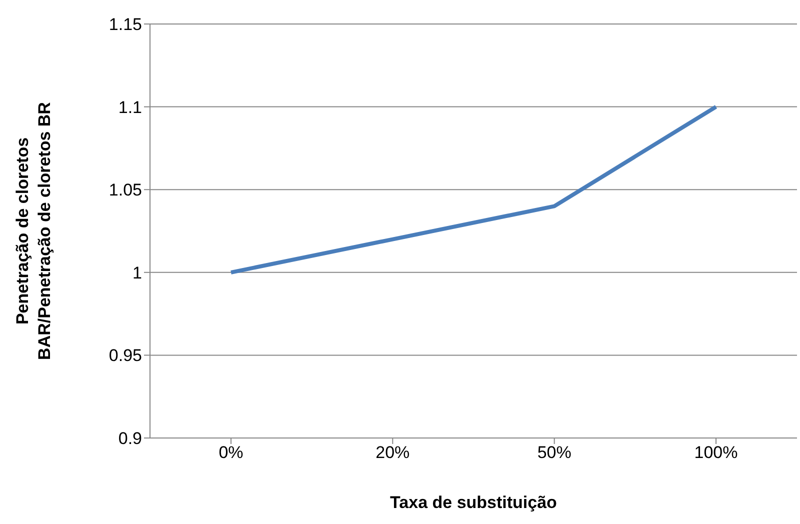 The height and width of the screenshot is (524, 800). Describe the element at coordinates (125, 356) in the screenshot. I see `y-tick-label: 0.95` at that location.